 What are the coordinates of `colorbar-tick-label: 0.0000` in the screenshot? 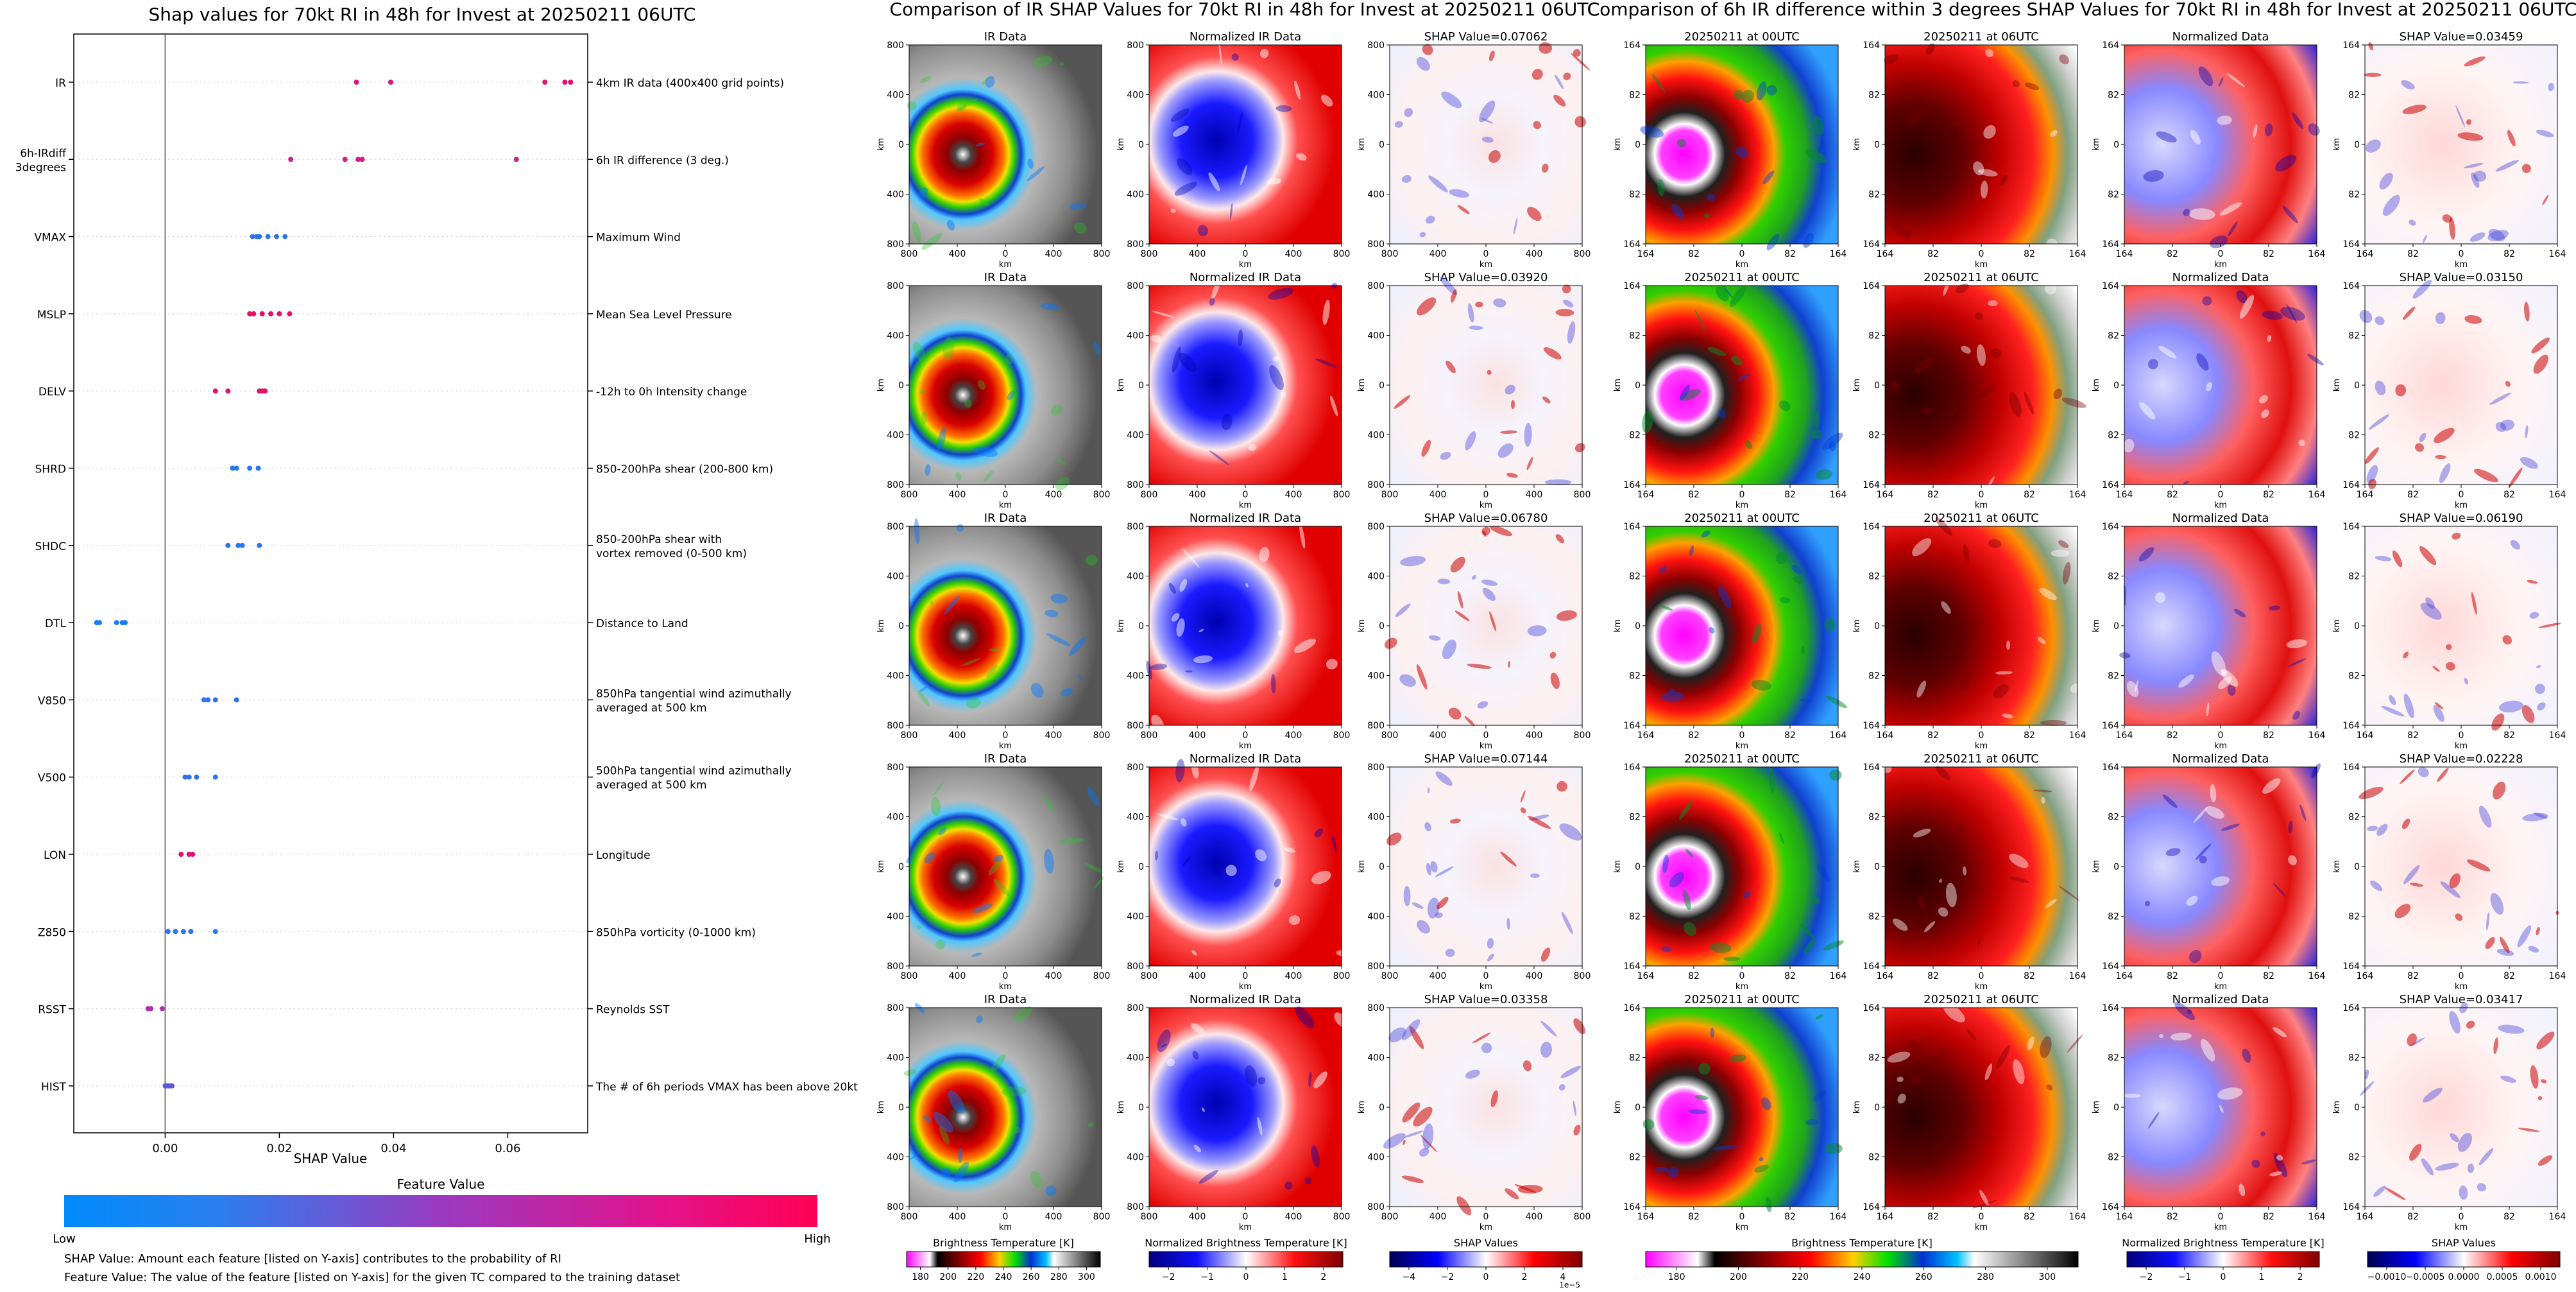 It's located at (2464, 1277).